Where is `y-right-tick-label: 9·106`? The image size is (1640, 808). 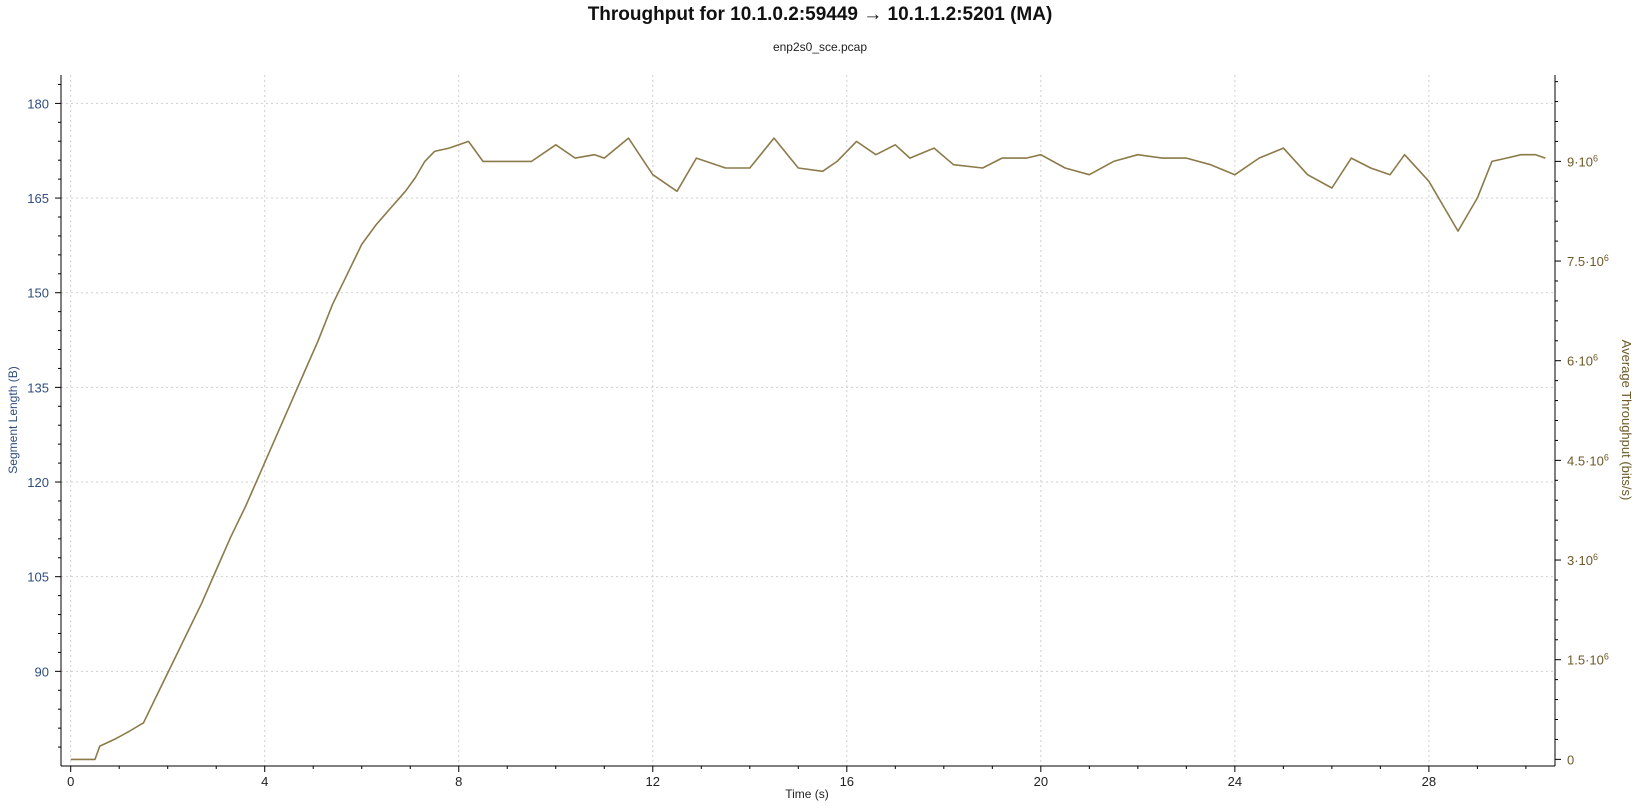
y-right-tick-label: 9·106 is located at coordinates (1582, 161).